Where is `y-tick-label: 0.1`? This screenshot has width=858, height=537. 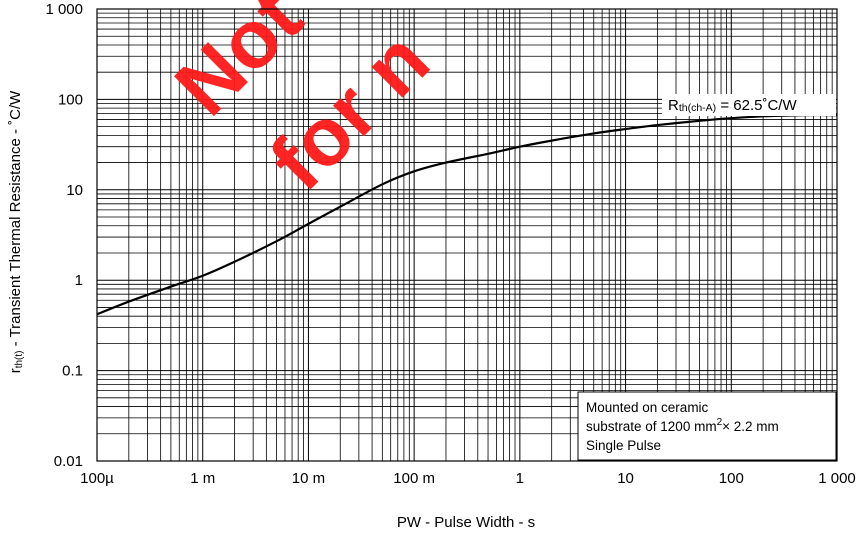 y-tick-label: 0.1 is located at coordinates (72, 371).